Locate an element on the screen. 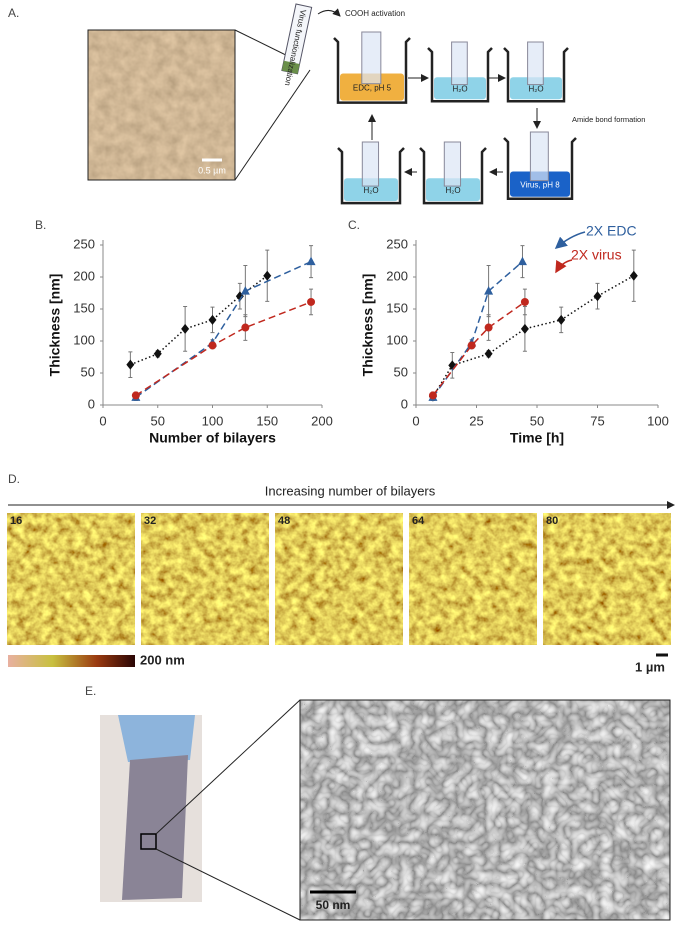 The height and width of the screenshot is (929, 682). beaker-label: EDC, pH 5 is located at coordinates (372, 87).